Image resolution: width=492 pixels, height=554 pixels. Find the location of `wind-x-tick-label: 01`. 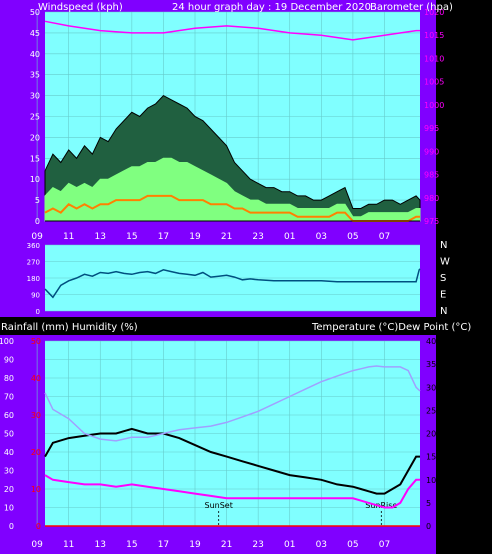

wind-x-tick-label: 01 is located at coordinates (289, 237).